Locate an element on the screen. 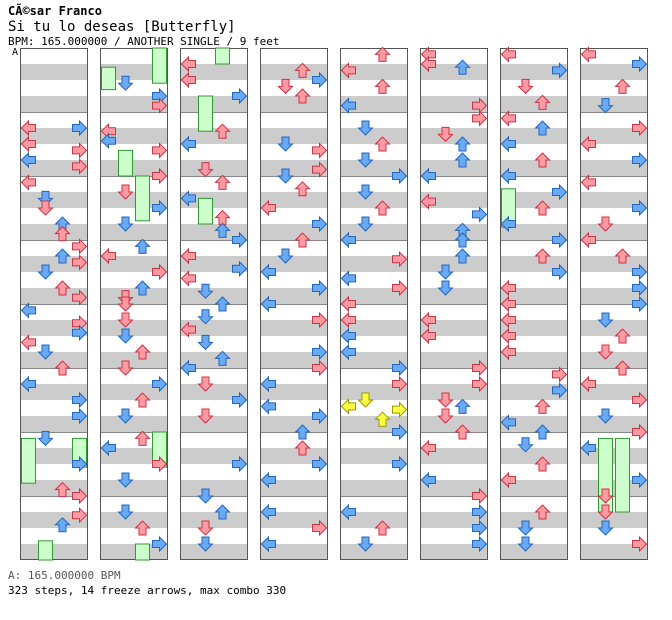 This screenshot has height=620, width=672. song-title: Si tu lo deseas [Butterfly] is located at coordinates (122, 27).